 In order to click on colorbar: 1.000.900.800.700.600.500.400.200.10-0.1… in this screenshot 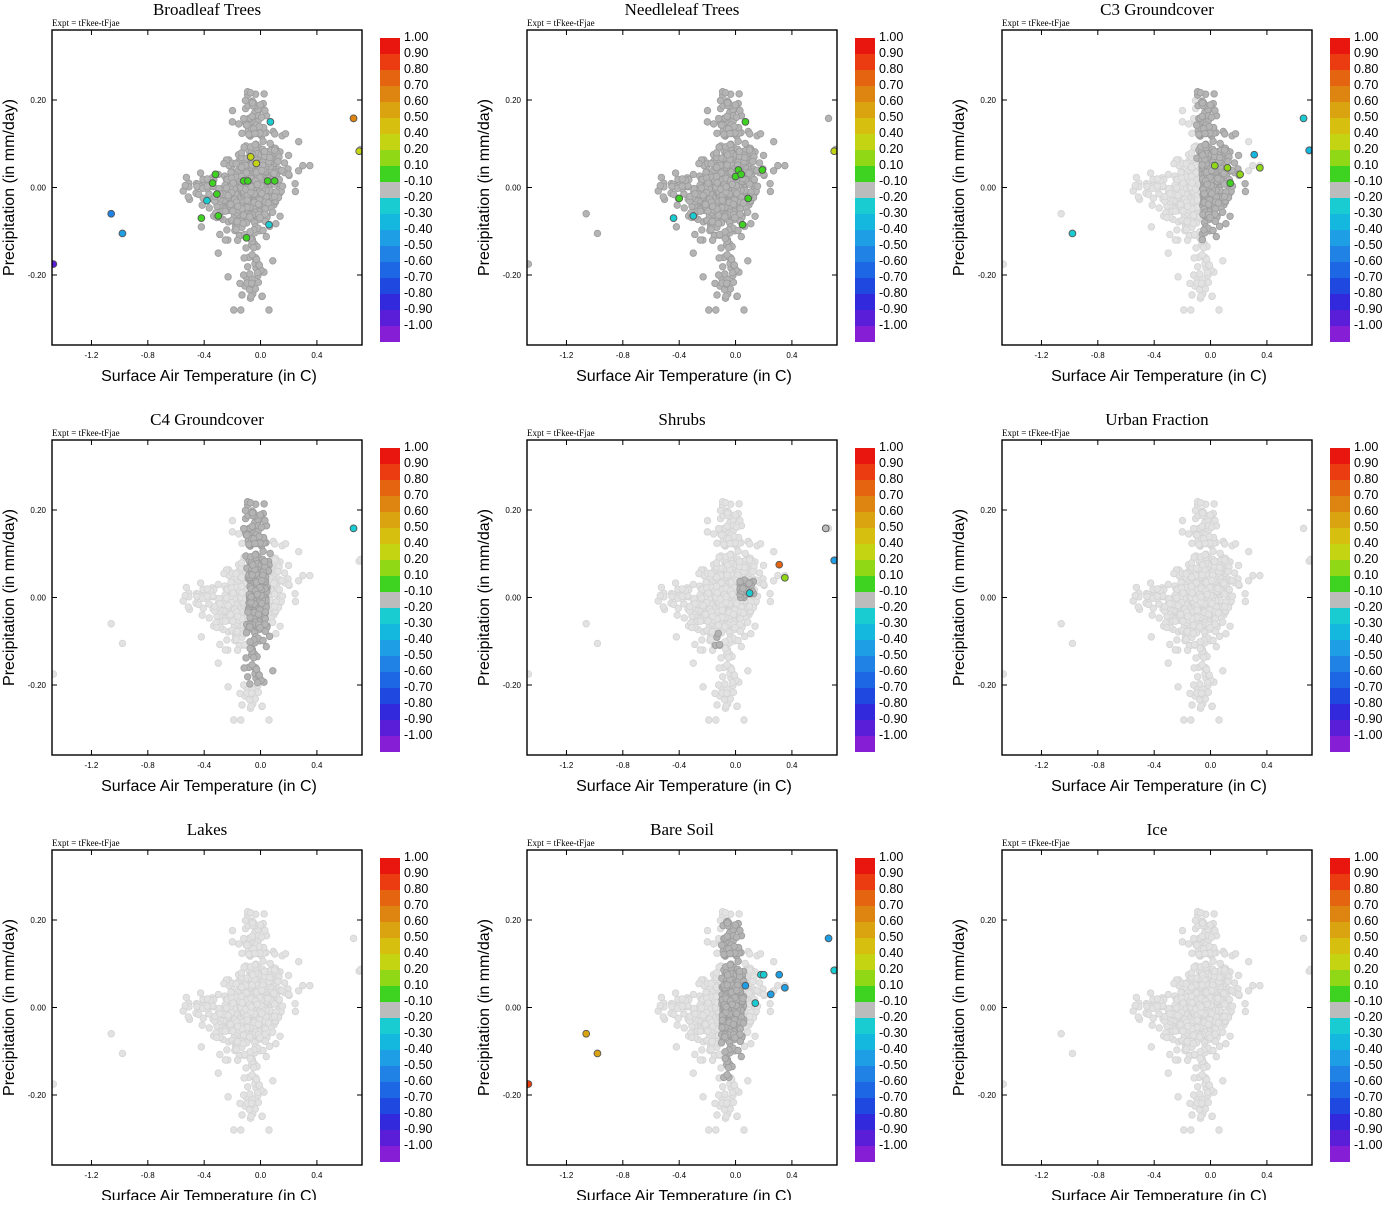, I will do `click(406, 596)`.